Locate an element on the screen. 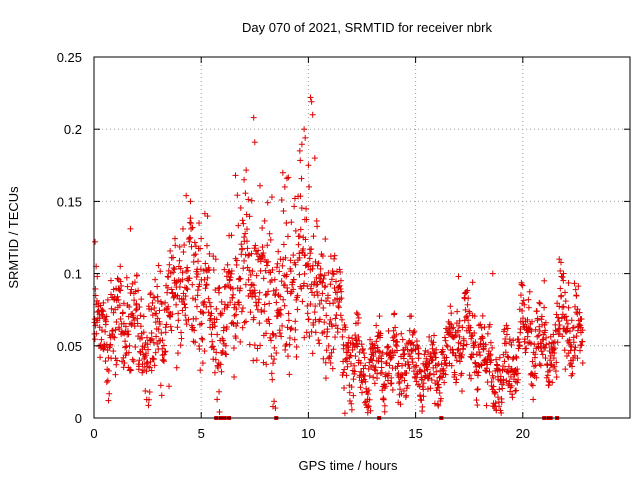  x-tick-label: 0 is located at coordinates (93, 433).